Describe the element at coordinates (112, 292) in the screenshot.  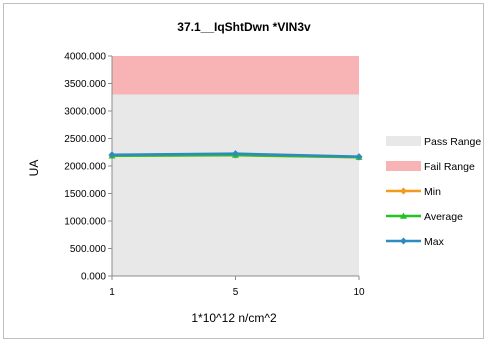
I see `x-tick-label: 1` at that location.